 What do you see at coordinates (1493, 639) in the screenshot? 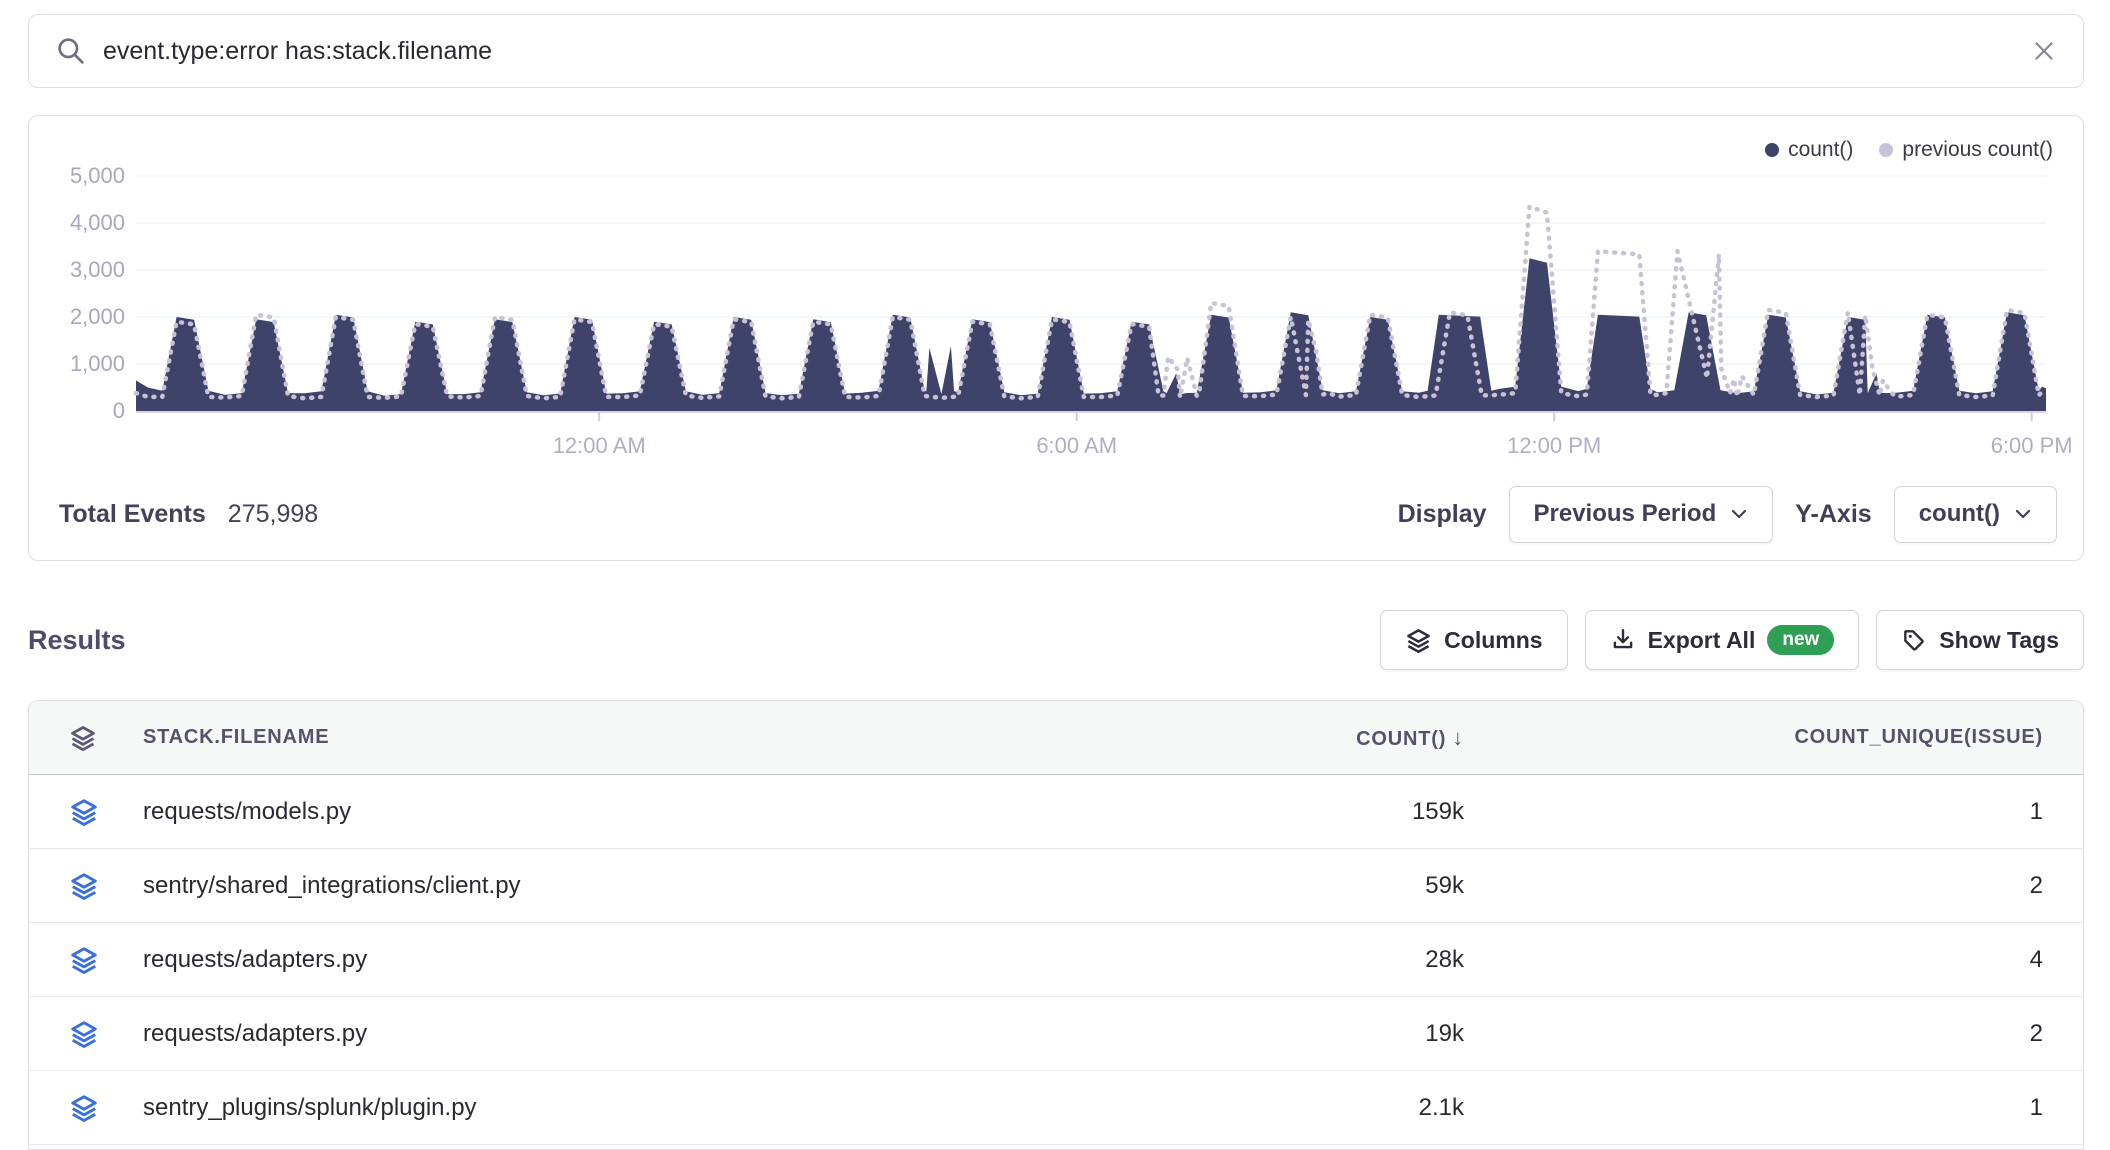
I see `columns-button-label: Columns` at bounding box center [1493, 639].